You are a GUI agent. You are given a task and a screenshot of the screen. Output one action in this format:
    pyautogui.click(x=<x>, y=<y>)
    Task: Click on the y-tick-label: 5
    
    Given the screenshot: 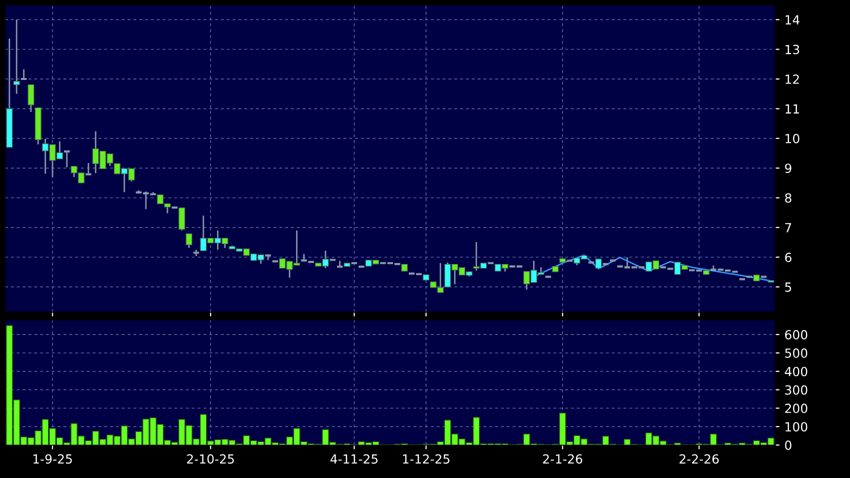 What is the action you would take?
    pyautogui.click(x=788, y=287)
    